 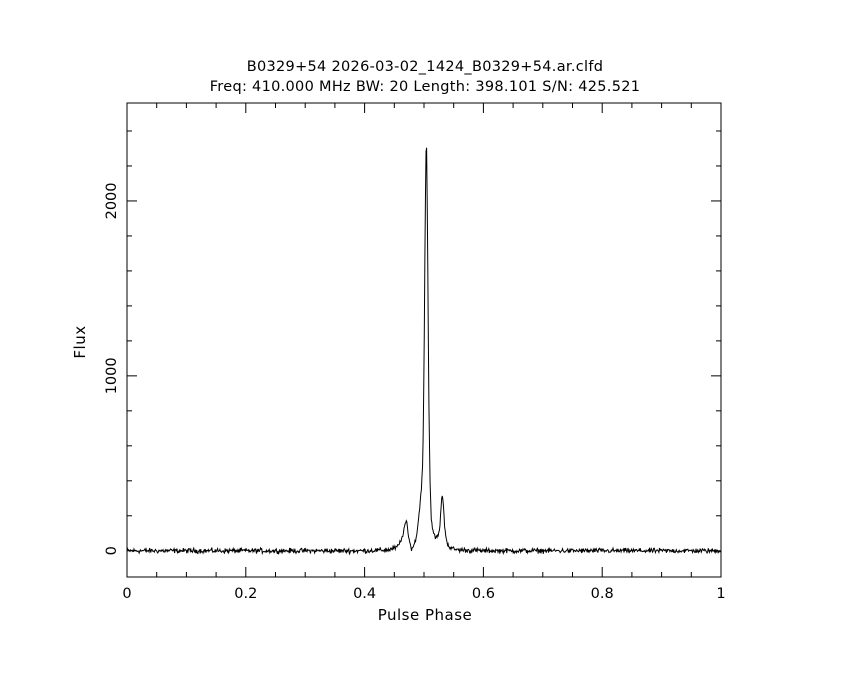 What do you see at coordinates (720, 594) in the screenshot?
I see `x-tick-label: 1` at bounding box center [720, 594].